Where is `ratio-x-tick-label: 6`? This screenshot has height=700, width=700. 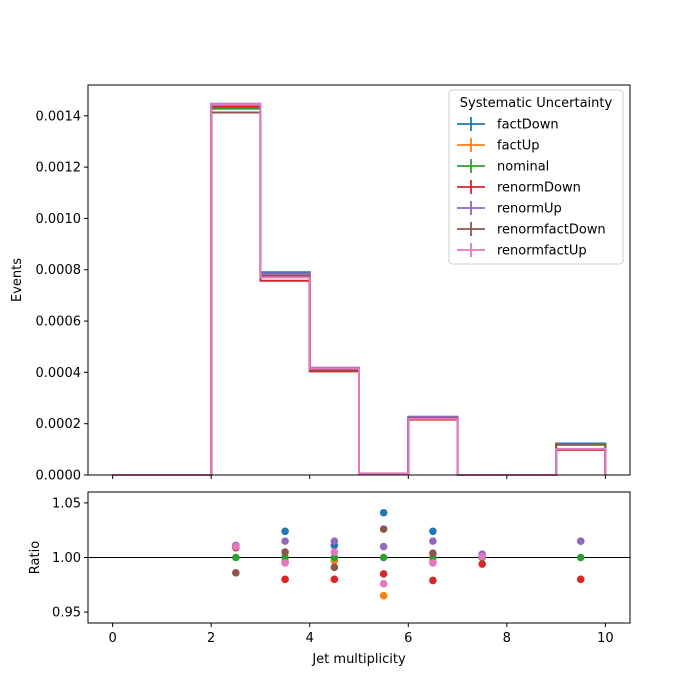
ratio-x-tick-label: 6 is located at coordinates (408, 638).